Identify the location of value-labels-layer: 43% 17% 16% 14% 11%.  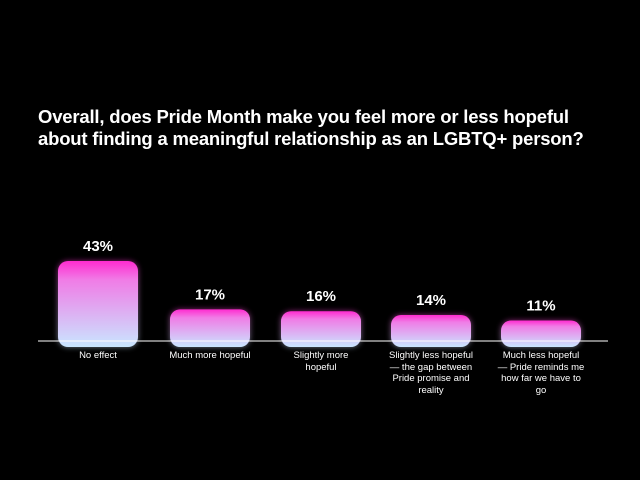
(319, 276).